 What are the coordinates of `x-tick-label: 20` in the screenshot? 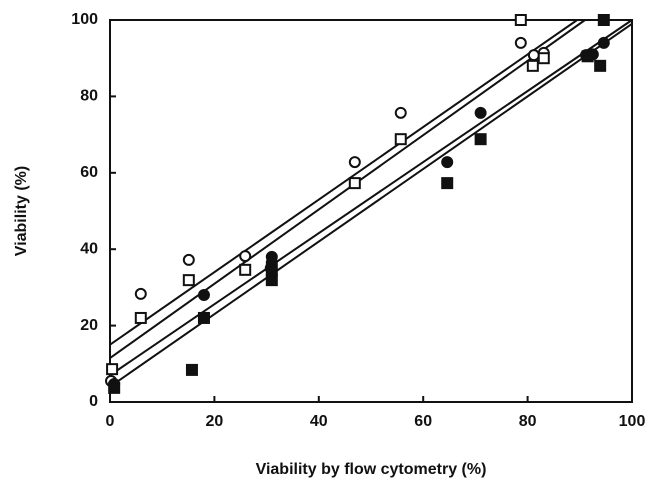 It's located at (215, 421).